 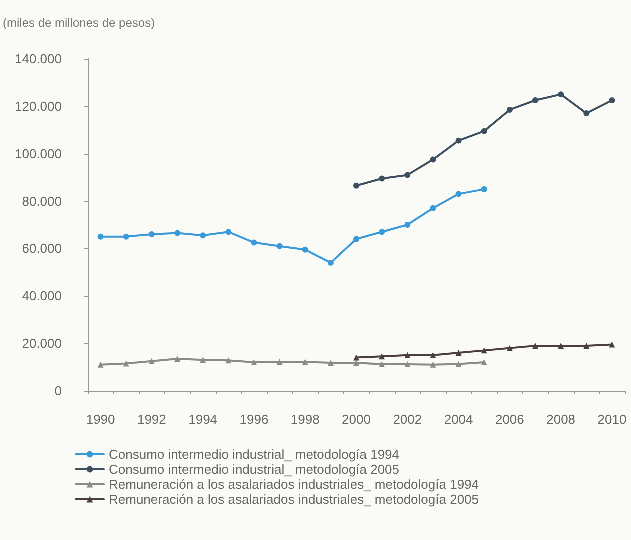 What do you see at coordinates (459, 419) in the screenshot?
I see `x-tick-label: 2004` at bounding box center [459, 419].